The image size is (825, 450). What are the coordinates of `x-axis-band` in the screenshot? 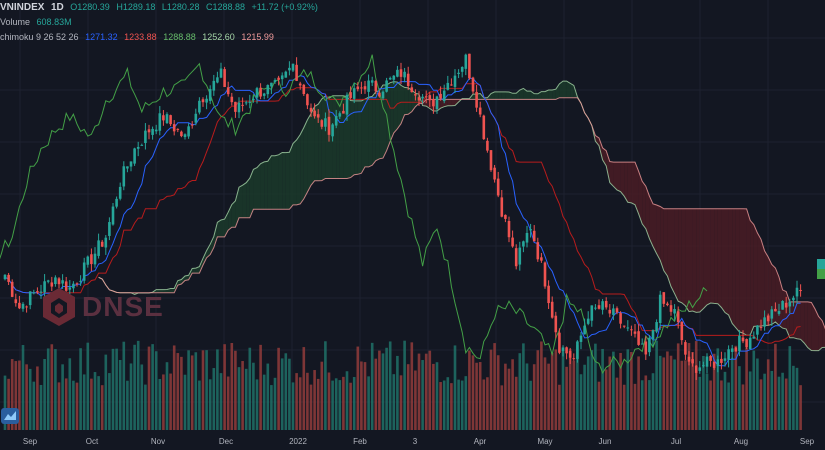 It's located at (412, 440).